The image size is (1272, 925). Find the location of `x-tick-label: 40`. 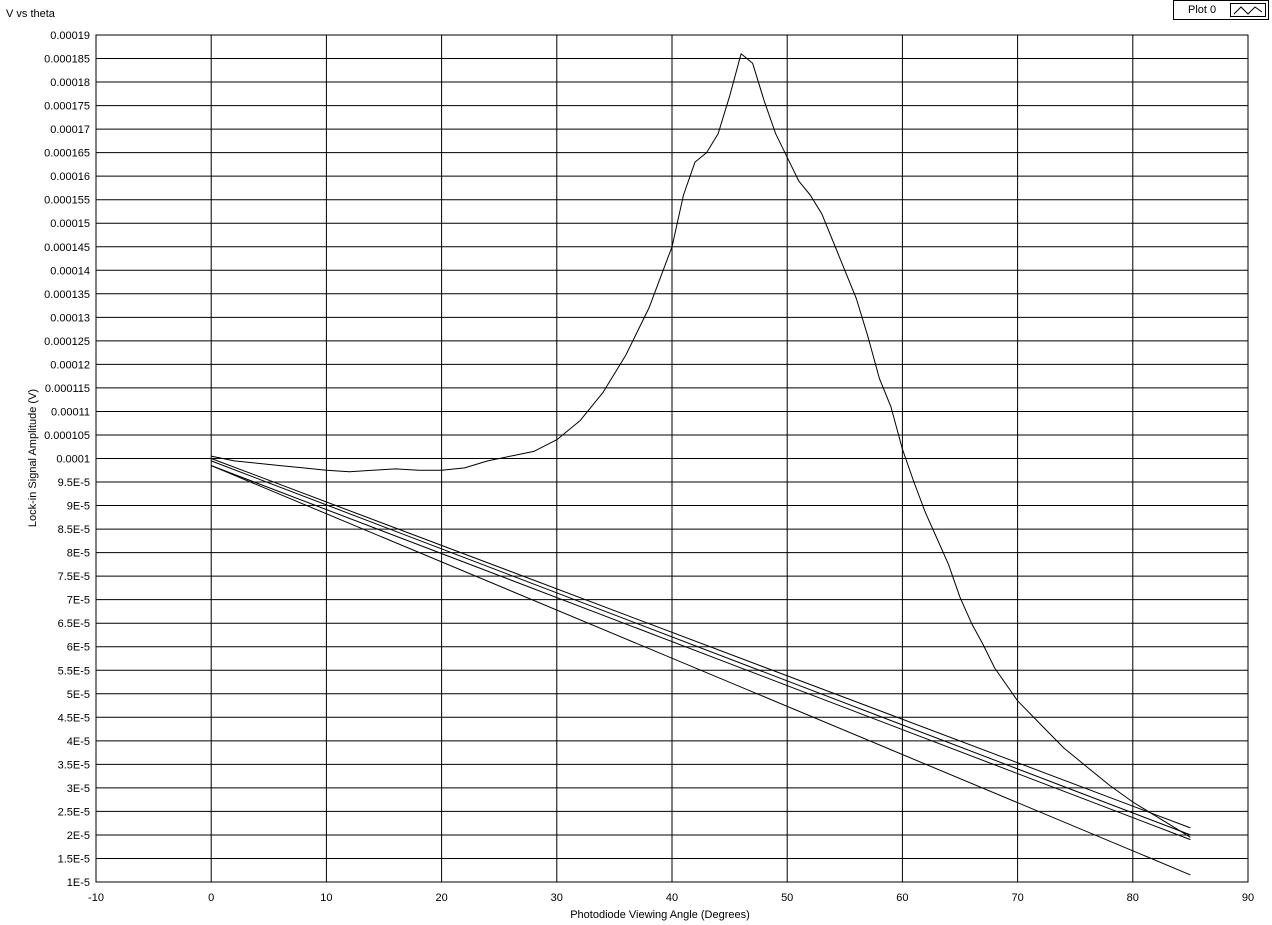

x-tick-label: 40 is located at coordinates (672, 898).